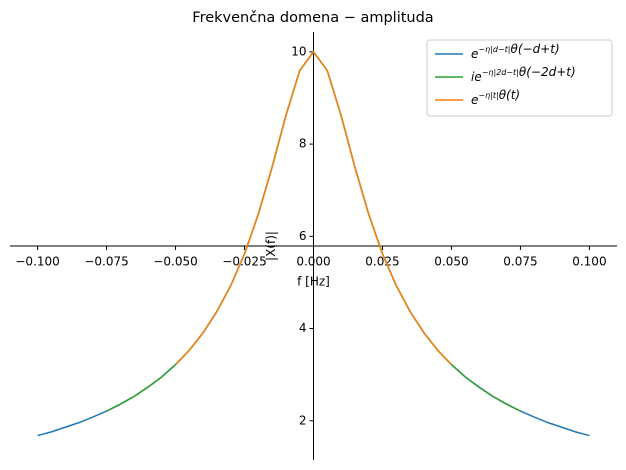  Describe the element at coordinates (515, 51) in the screenshot. I see `legend-label: e−η|d−t|θ(−d+t)` at that location.